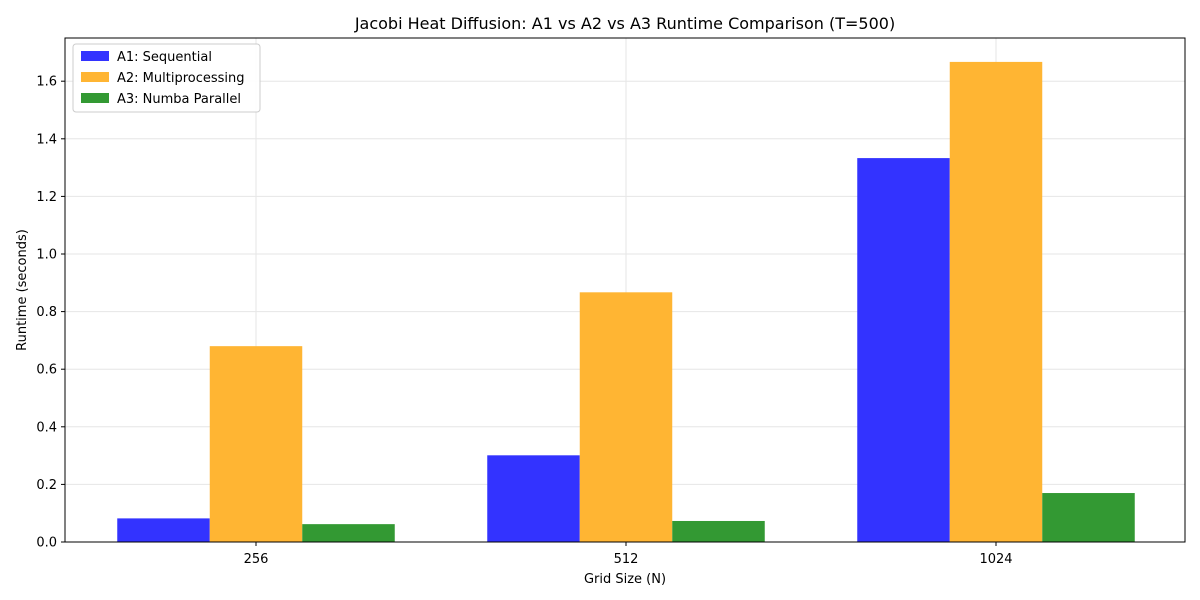 The height and width of the screenshot is (600, 1200). Describe the element at coordinates (46, 543) in the screenshot. I see `y-tick-label: 0.0` at that location.